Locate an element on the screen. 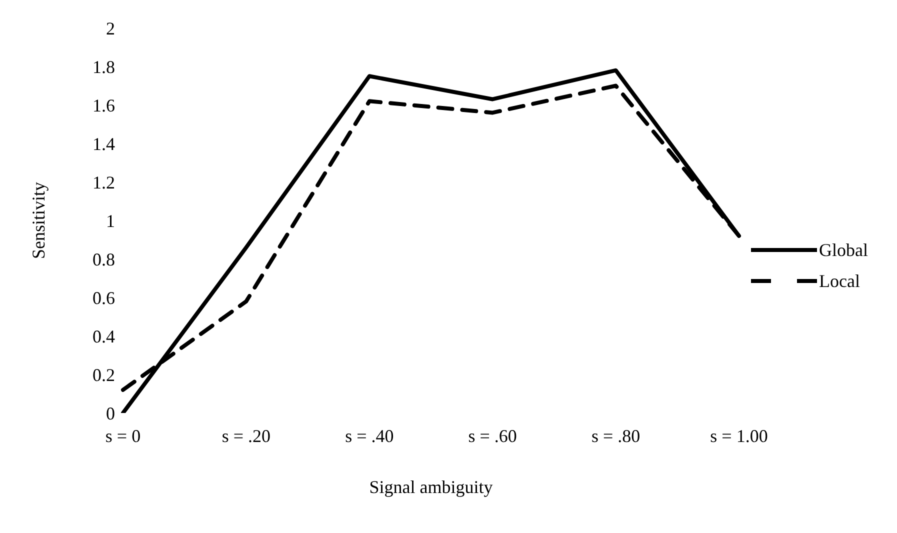  y-tick-label: 0.2 is located at coordinates (103, 374).